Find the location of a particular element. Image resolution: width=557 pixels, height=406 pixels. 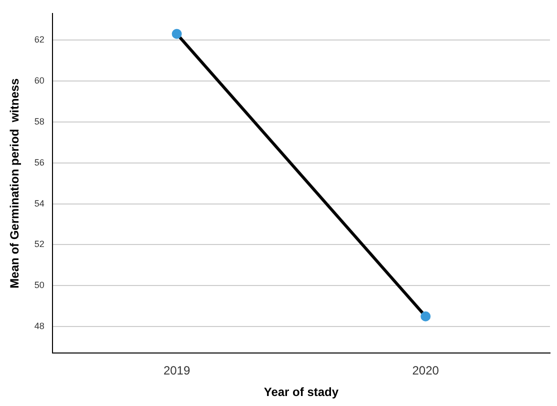

x-tick-label: 2020 is located at coordinates (426, 371).